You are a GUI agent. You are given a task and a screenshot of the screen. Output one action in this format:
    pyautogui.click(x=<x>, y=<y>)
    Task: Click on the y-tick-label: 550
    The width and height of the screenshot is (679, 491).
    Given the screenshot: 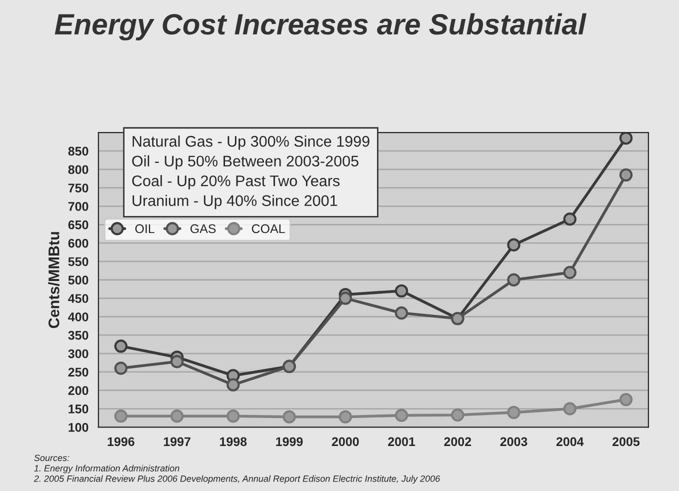 What is the action you would take?
    pyautogui.click(x=78, y=261)
    